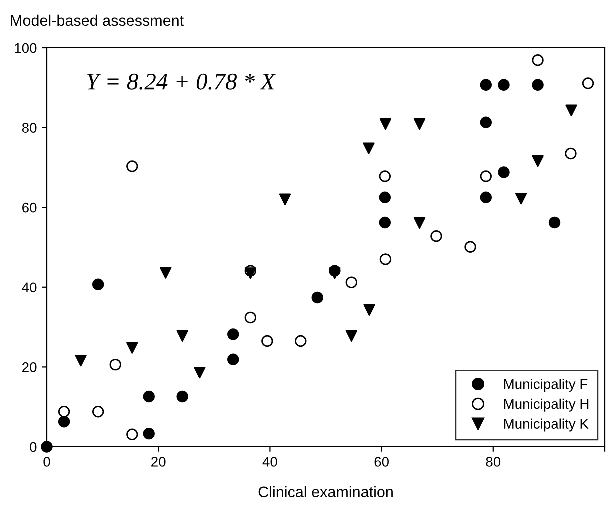 This screenshot has width=615, height=510. Describe the element at coordinates (33, 447) in the screenshot. I see `y-tick-label: 0` at that location.